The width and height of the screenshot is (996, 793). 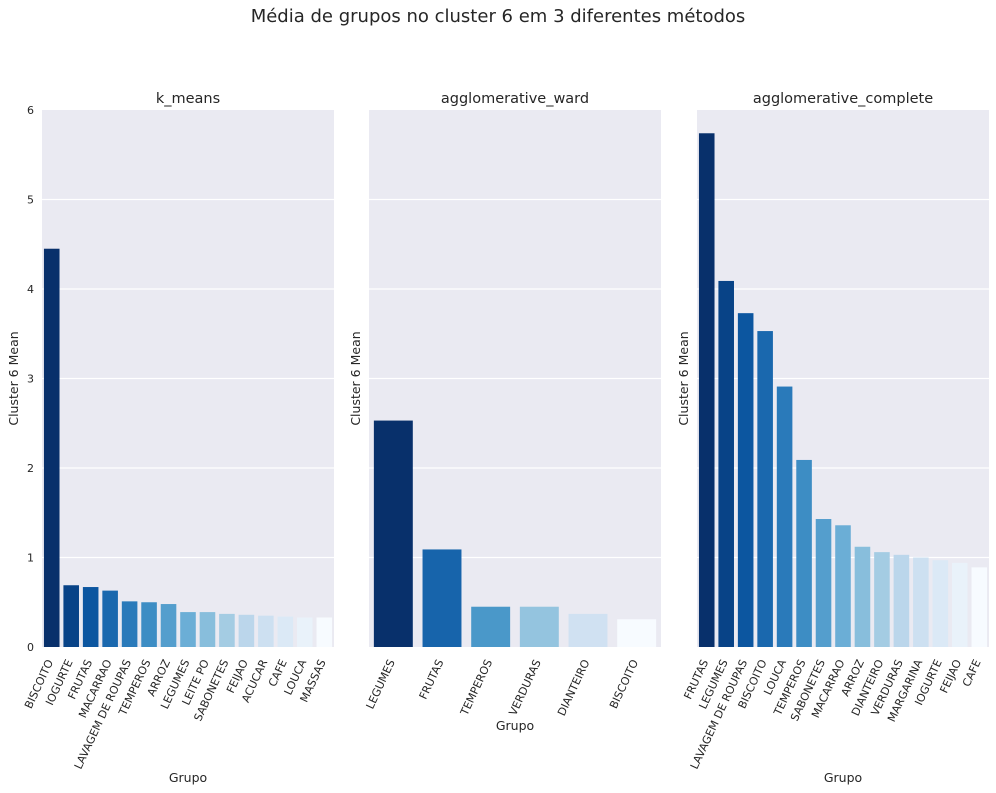 What do you see at coordinates (30, 289) in the screenshot?
I see `y-tick-label: 4` at bounding box center [30, 289].